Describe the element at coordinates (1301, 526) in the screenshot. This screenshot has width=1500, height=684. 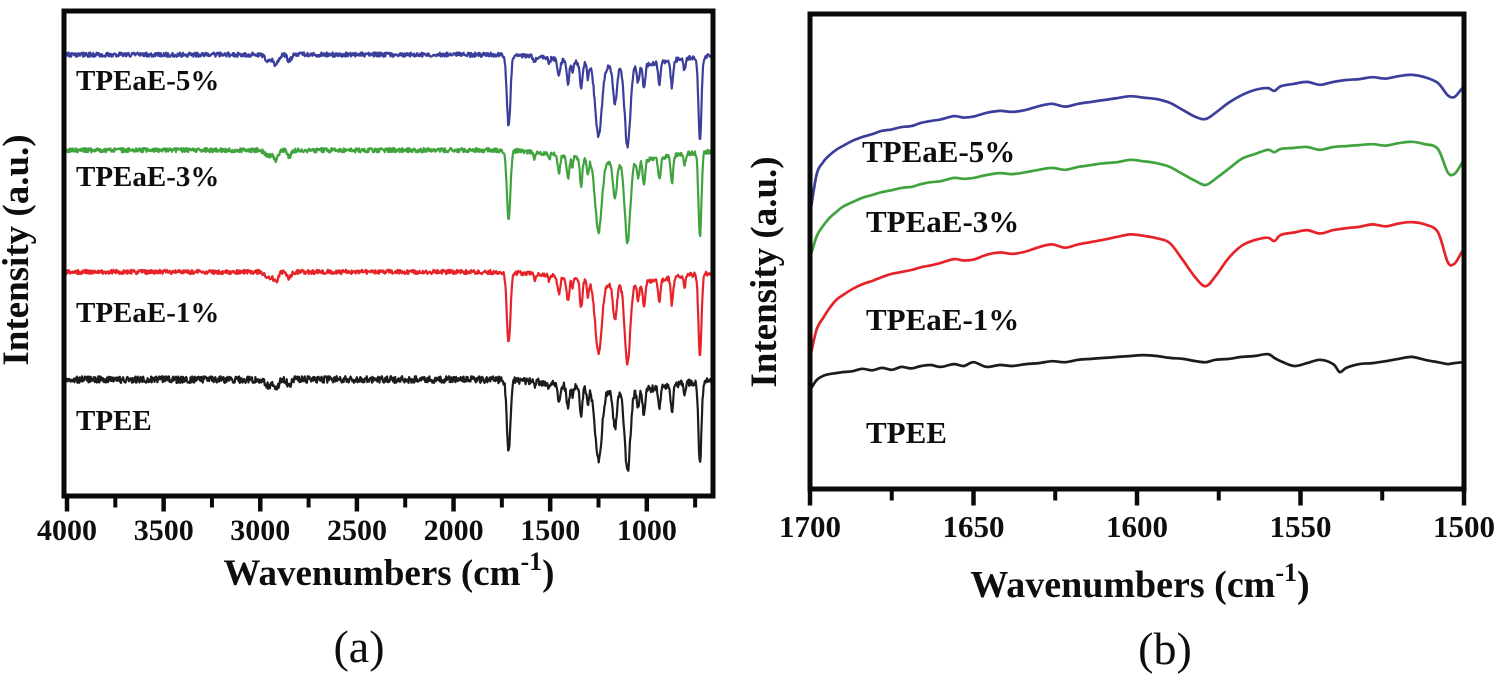
I see `panel-b-x-tick-label: 1550` at that location.